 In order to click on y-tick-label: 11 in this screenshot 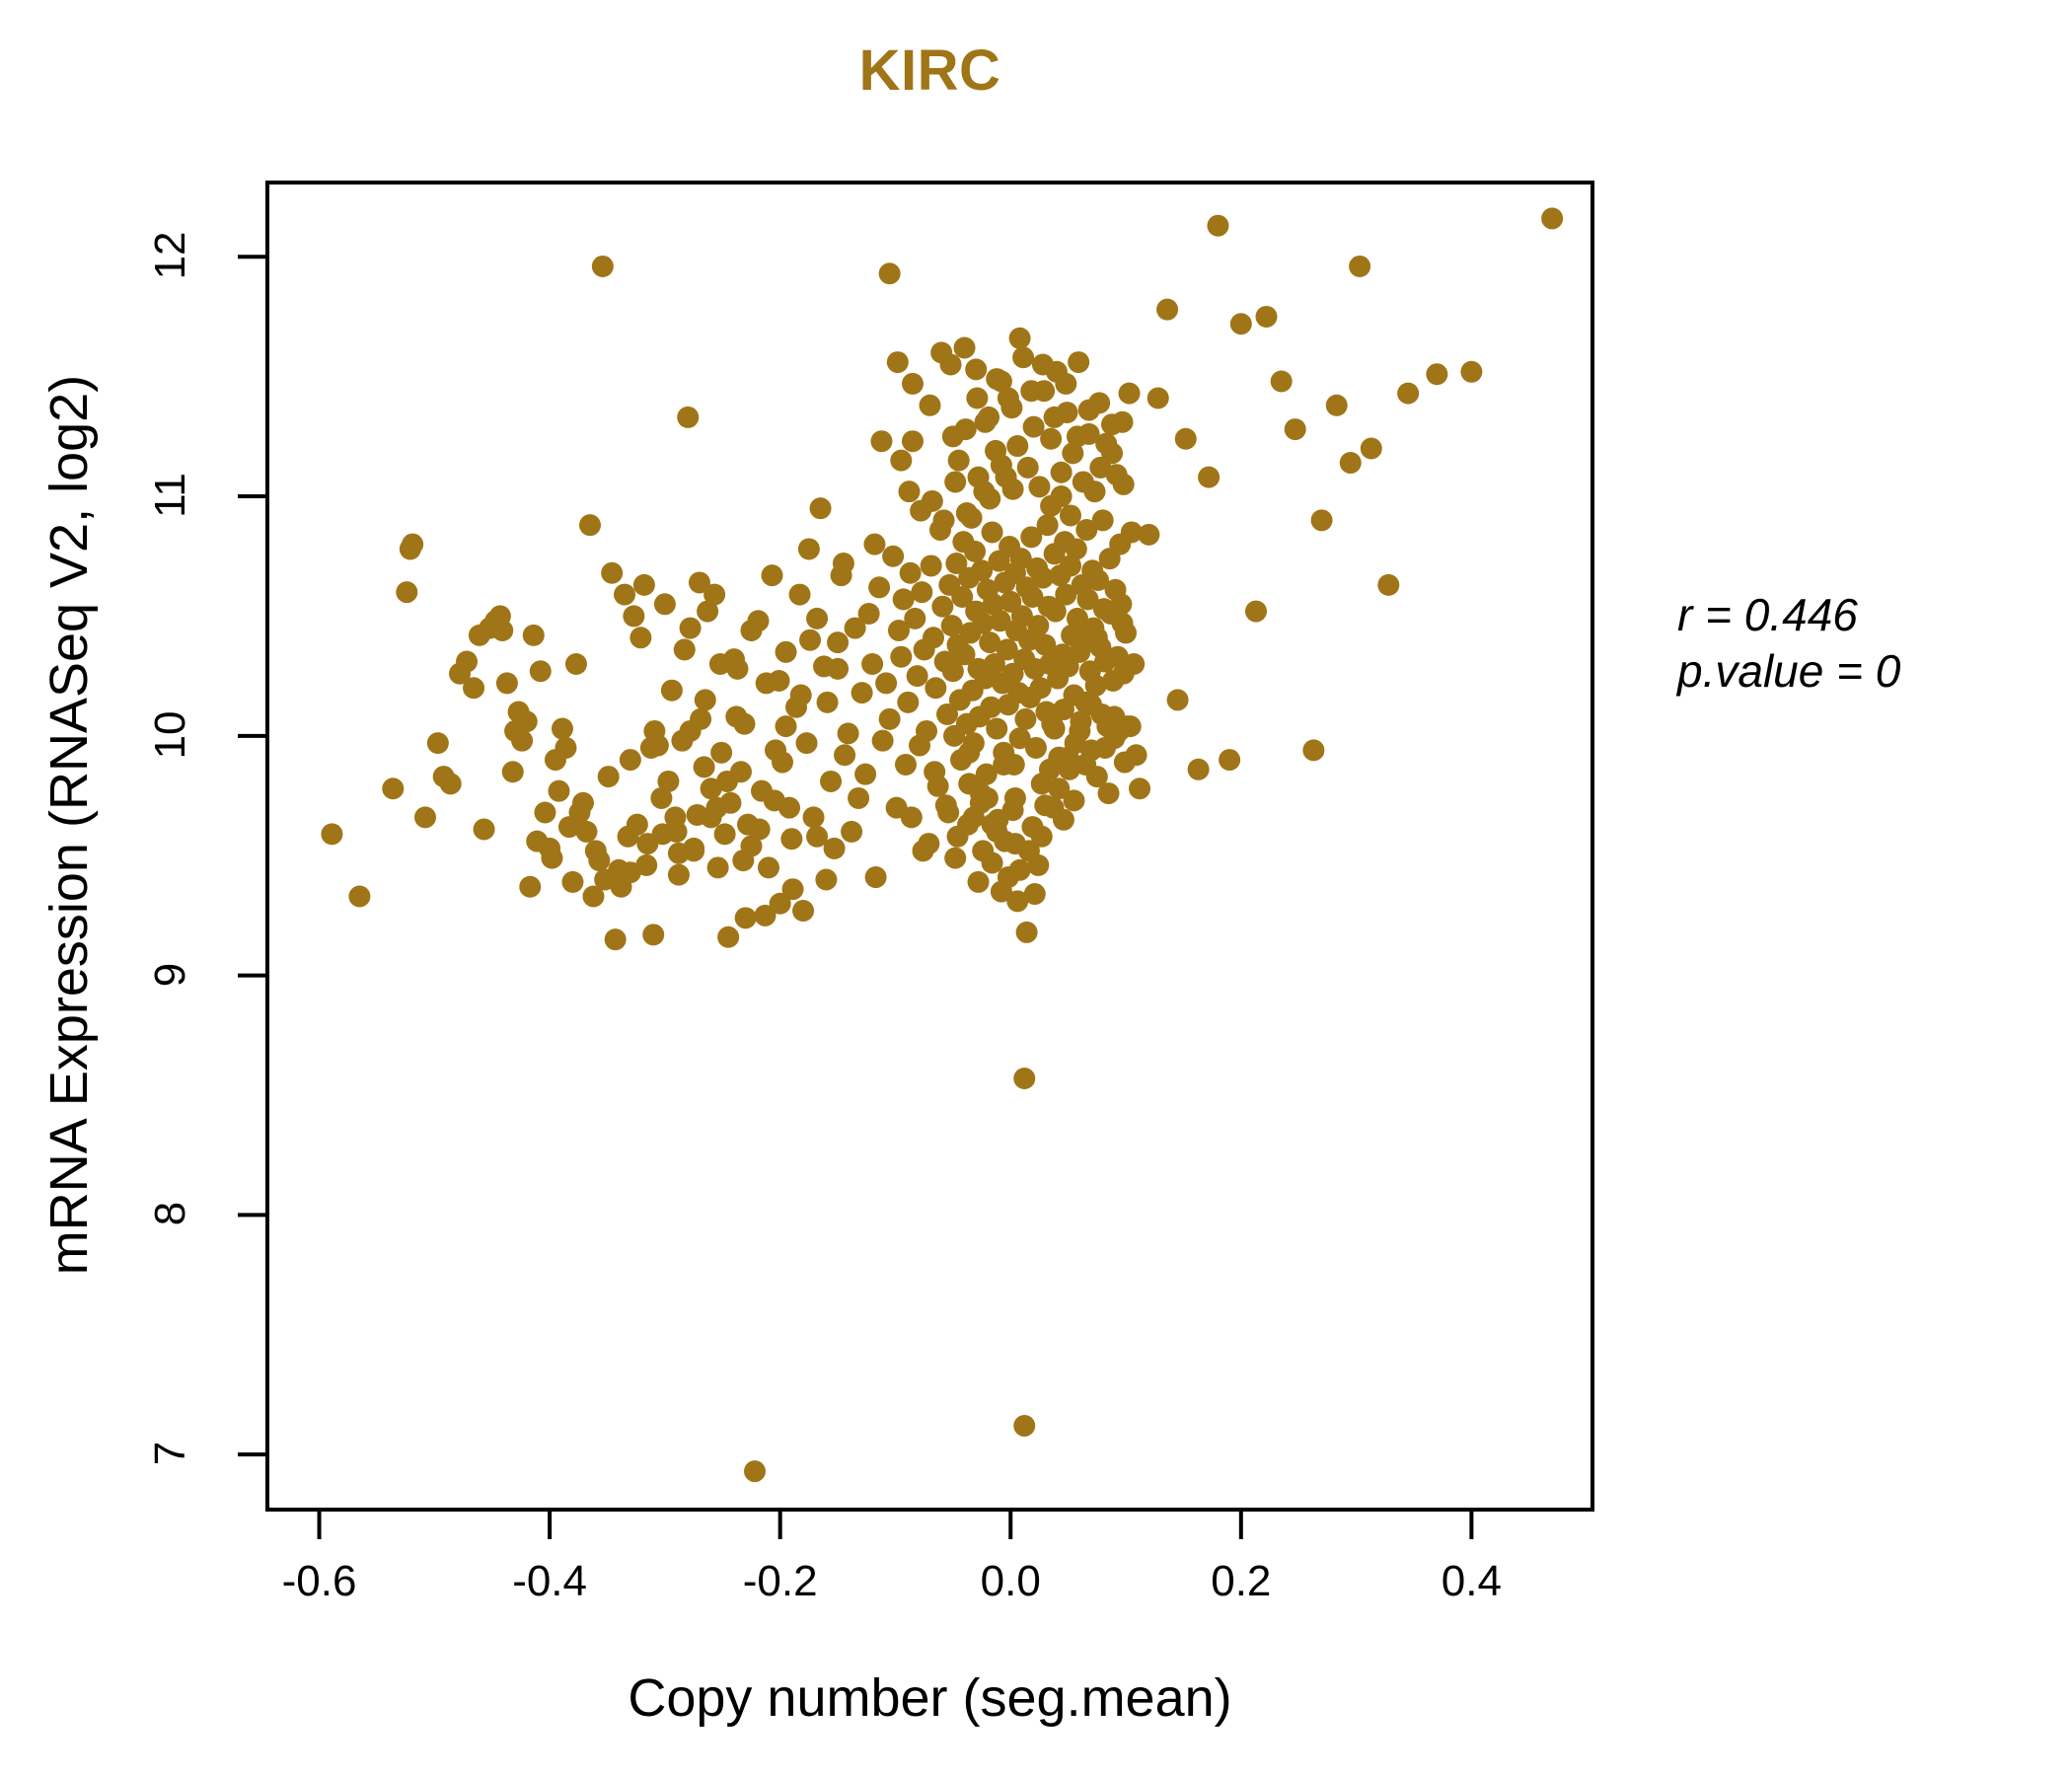, I will do `click(170, 496)`.